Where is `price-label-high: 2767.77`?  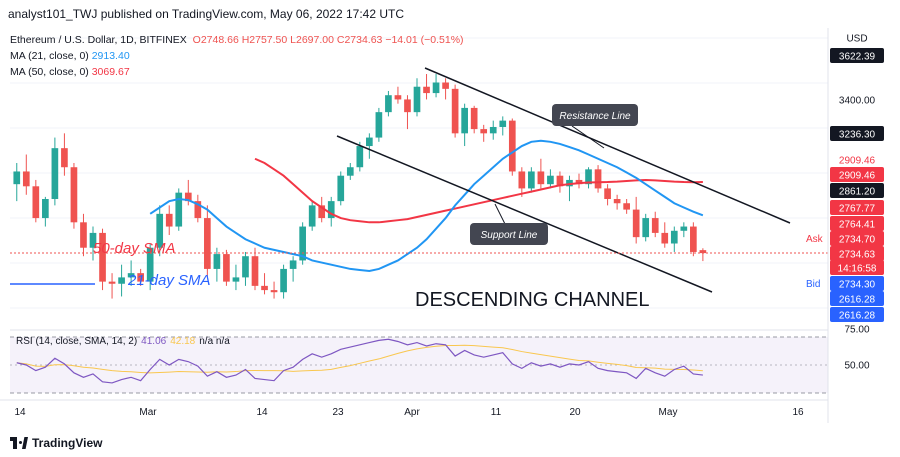
price-label-high: 2767.77 is located at coordinates (857, 209).